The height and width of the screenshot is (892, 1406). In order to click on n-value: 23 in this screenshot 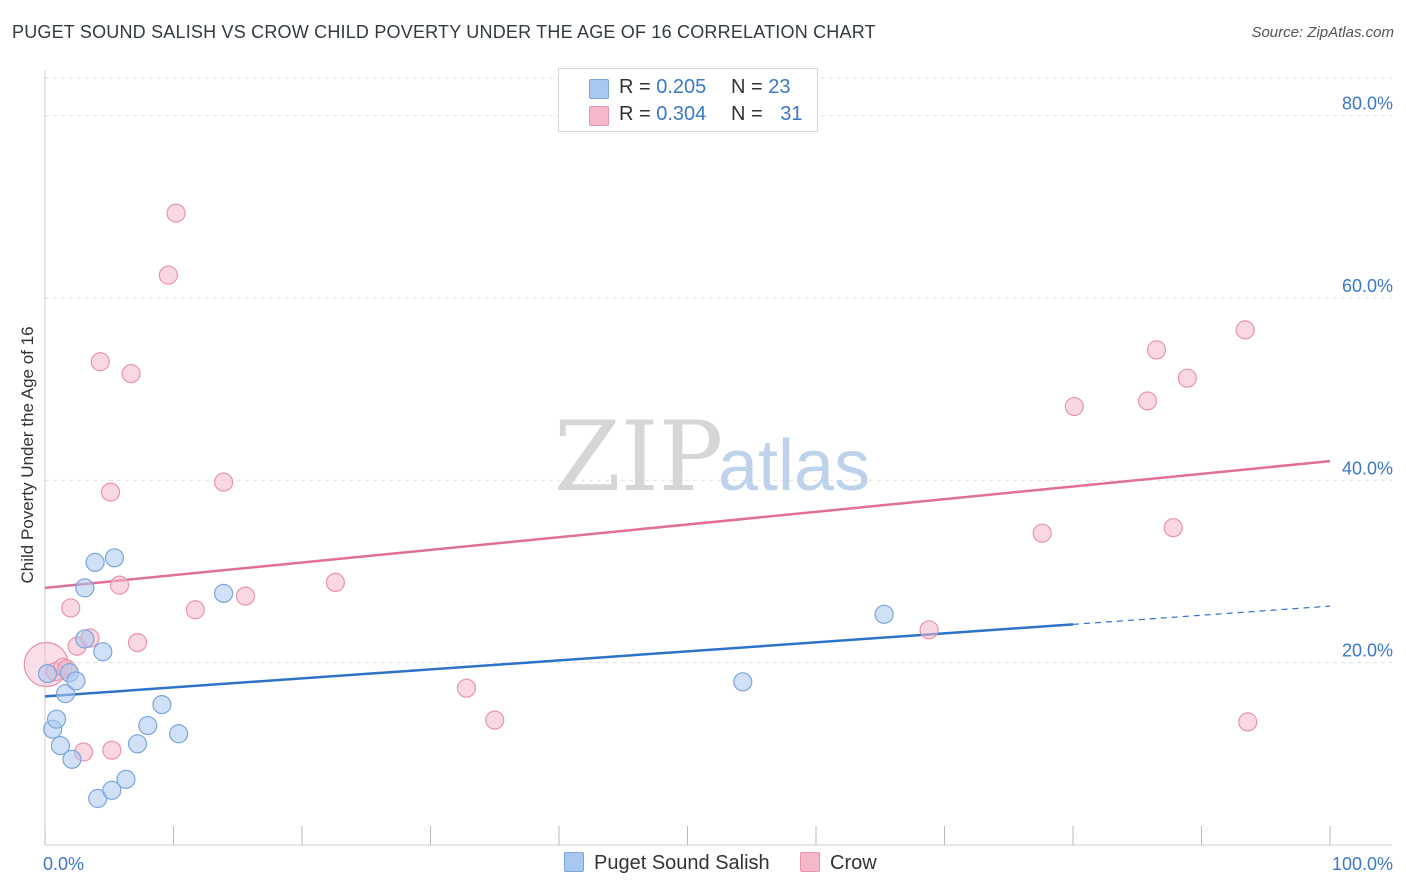, I will do `click(779, 87)`.